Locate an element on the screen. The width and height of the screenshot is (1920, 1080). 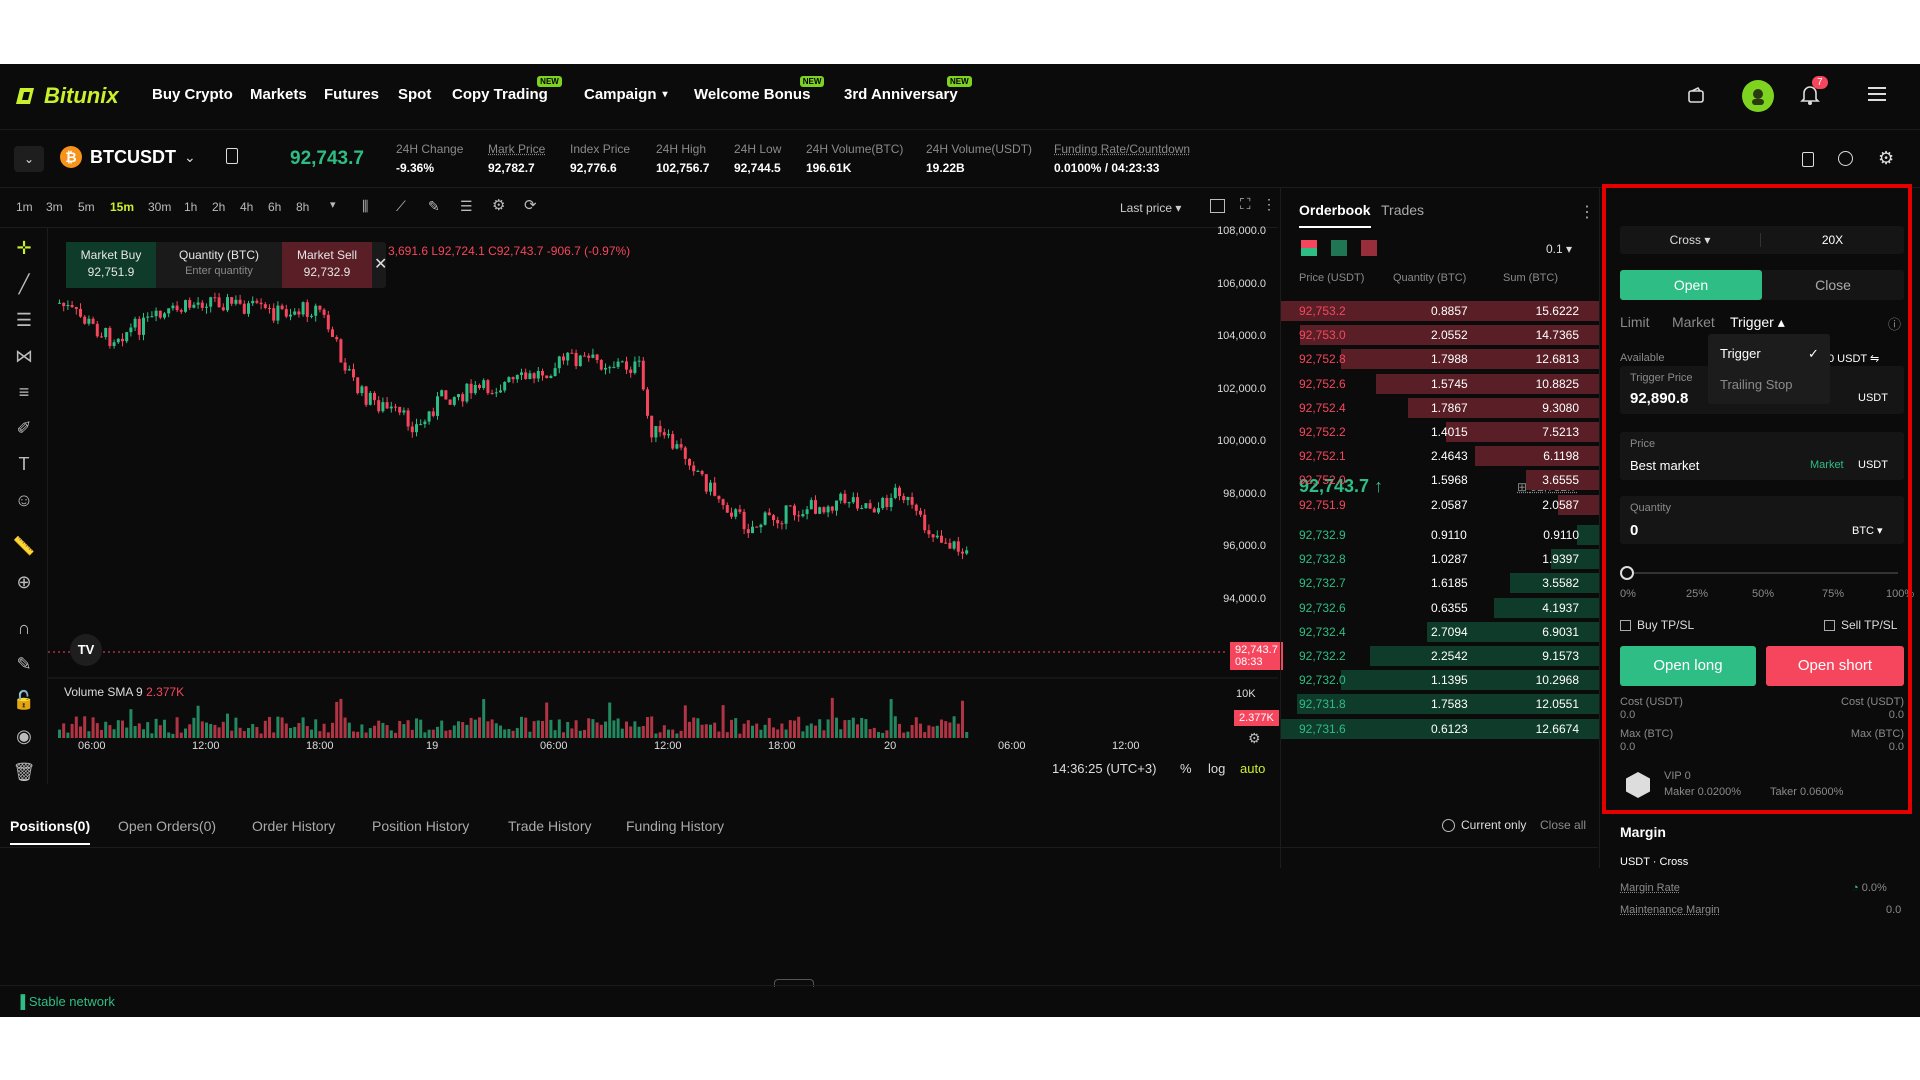
panel-resize-handle is located at coordinates (794, 983).